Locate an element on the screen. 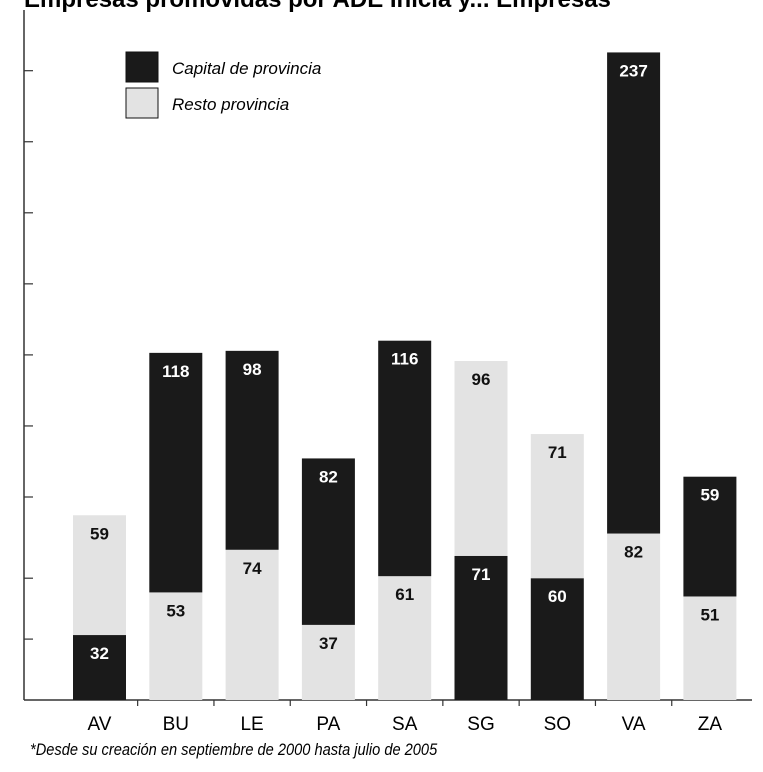 The image size is (763, 772). data-label: 51 is located at coordinates (709, 614).